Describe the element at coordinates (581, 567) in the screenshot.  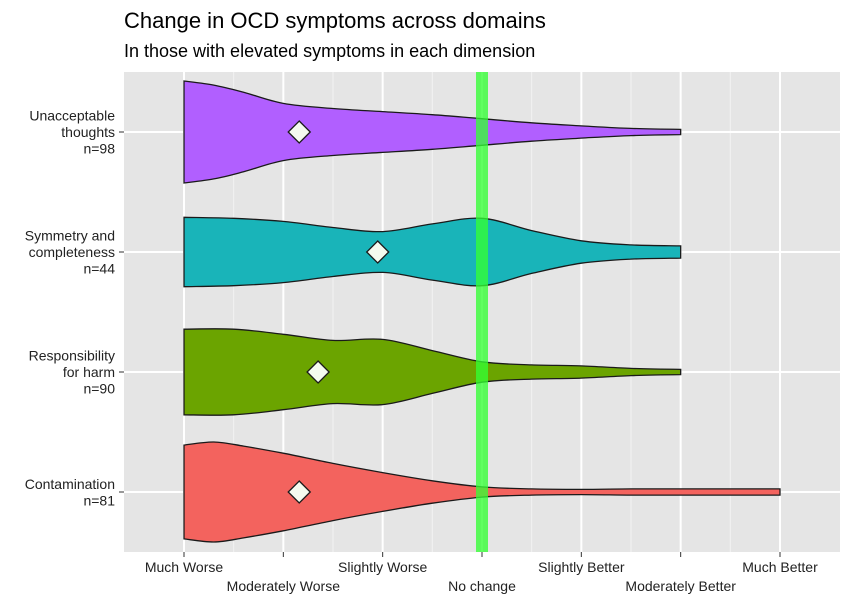
I see `x-tick-label: Slightly Better` at that location.